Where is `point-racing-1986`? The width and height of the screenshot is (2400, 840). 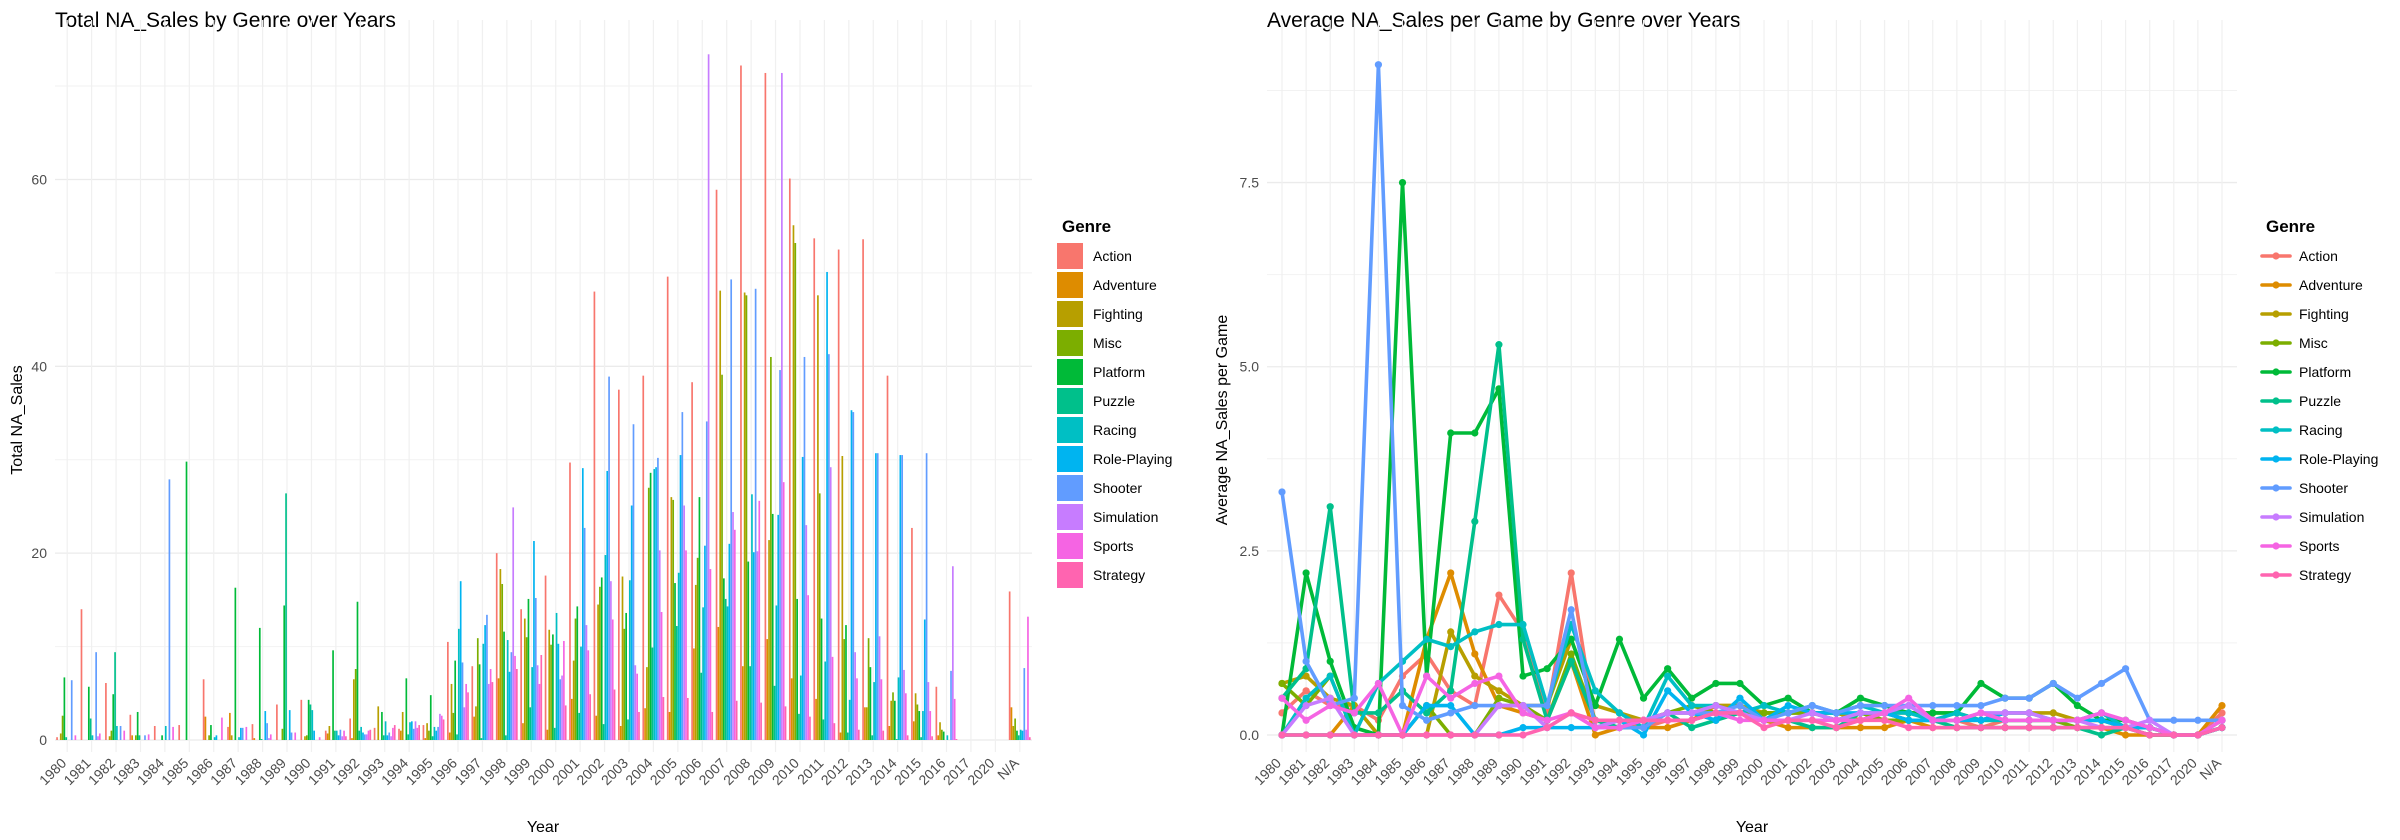 point-racing-1986 is located at coordinates (1427, 639).